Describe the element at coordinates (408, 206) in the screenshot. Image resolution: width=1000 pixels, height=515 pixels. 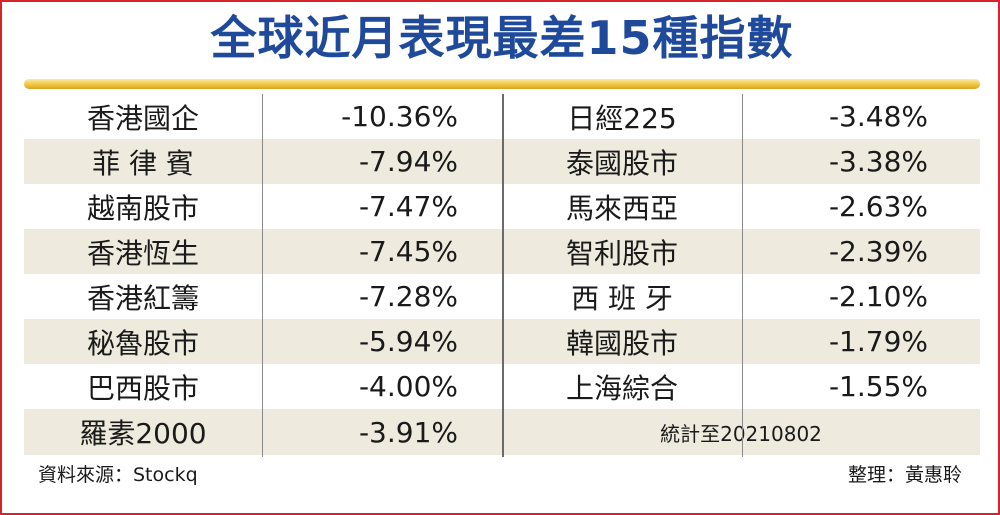
I see `index-change: -7.47%` at that location.